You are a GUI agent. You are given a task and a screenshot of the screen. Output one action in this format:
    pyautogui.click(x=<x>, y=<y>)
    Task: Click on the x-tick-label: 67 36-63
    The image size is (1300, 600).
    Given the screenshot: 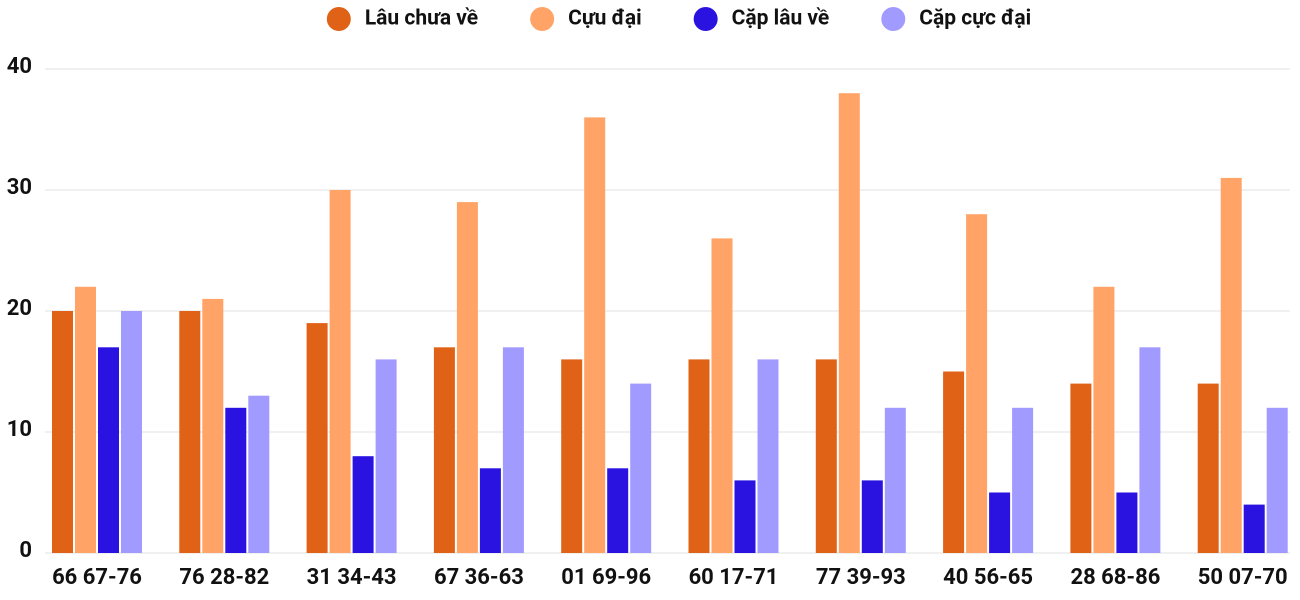 What is the action you would take?
    pyautogui.click(x=479, y=577)
    